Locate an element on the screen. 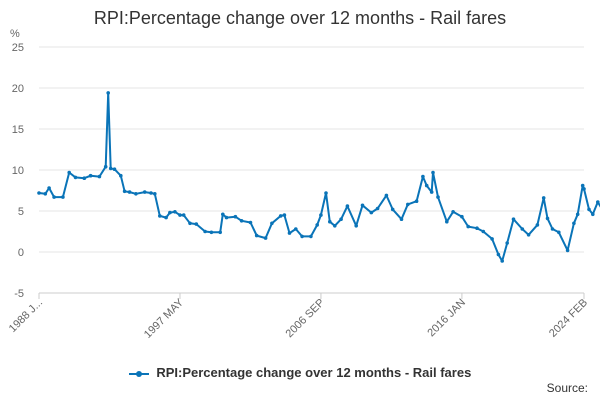 This screenshot has width=600, height=400. x-tick-label: 2024 FEB is located at coordinates (568, 318).